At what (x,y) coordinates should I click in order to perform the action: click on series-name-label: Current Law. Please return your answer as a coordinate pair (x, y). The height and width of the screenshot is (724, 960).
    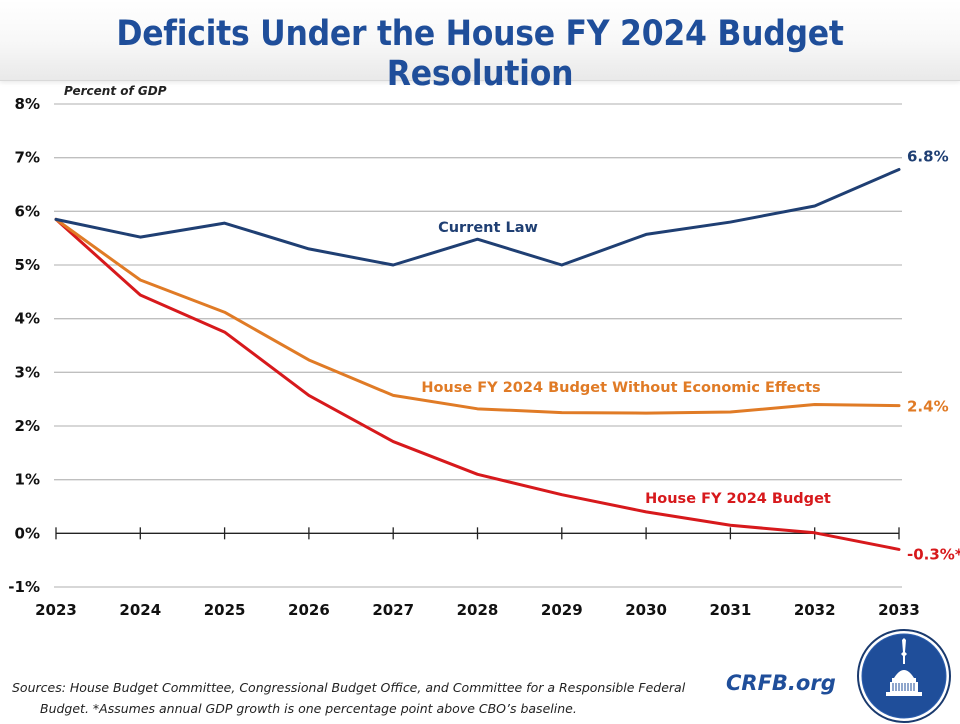
    Looking at the image, I should click on (488, 228).